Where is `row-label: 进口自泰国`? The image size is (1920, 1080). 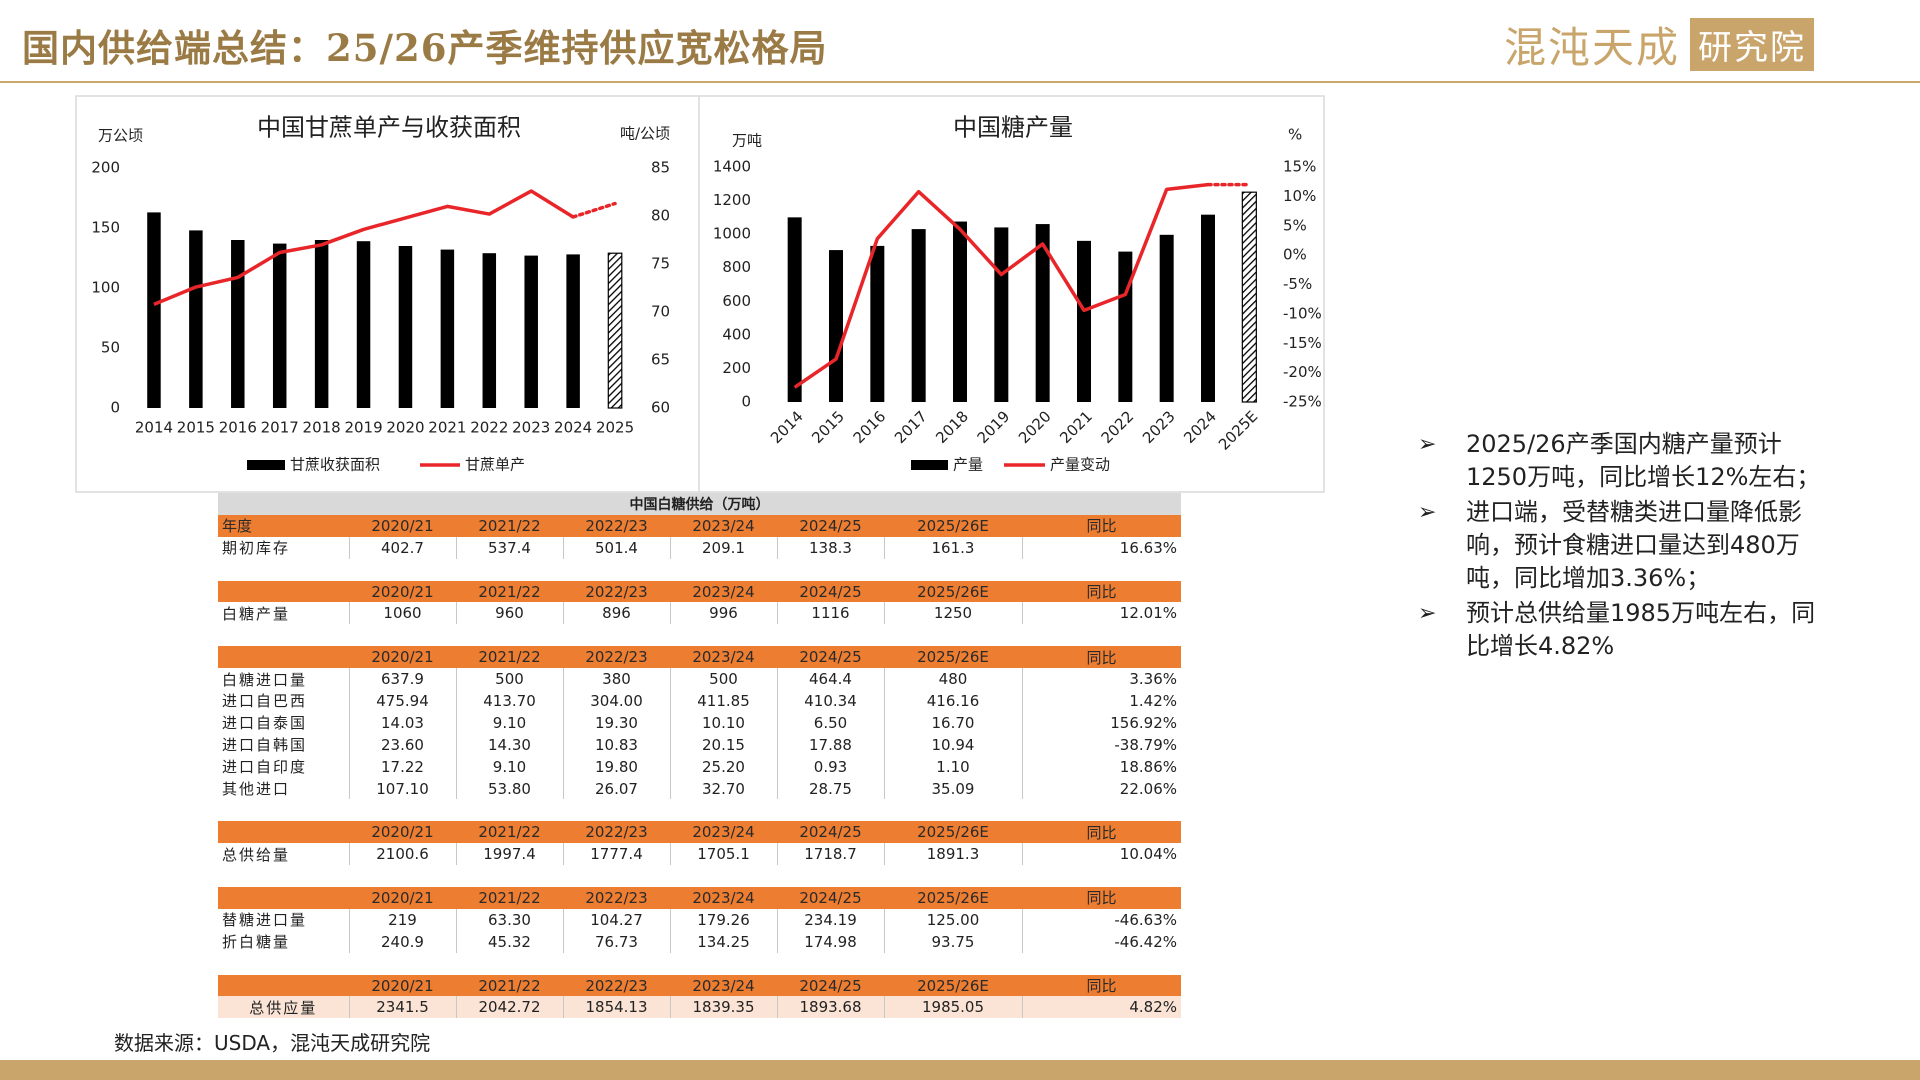 row-label: 进口自泰国 is located at coordinates (265, 723).